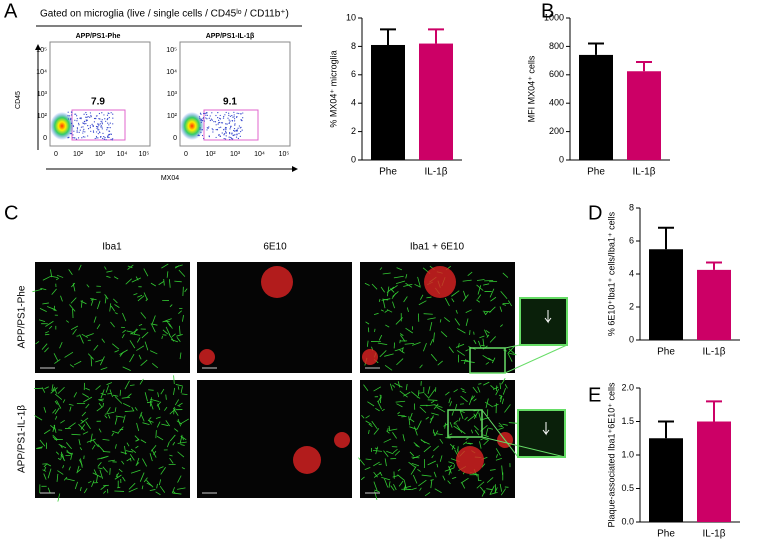 The height and width of the screenshot is (540, 764). I want to click on inset-arrow, so click(548, 317).